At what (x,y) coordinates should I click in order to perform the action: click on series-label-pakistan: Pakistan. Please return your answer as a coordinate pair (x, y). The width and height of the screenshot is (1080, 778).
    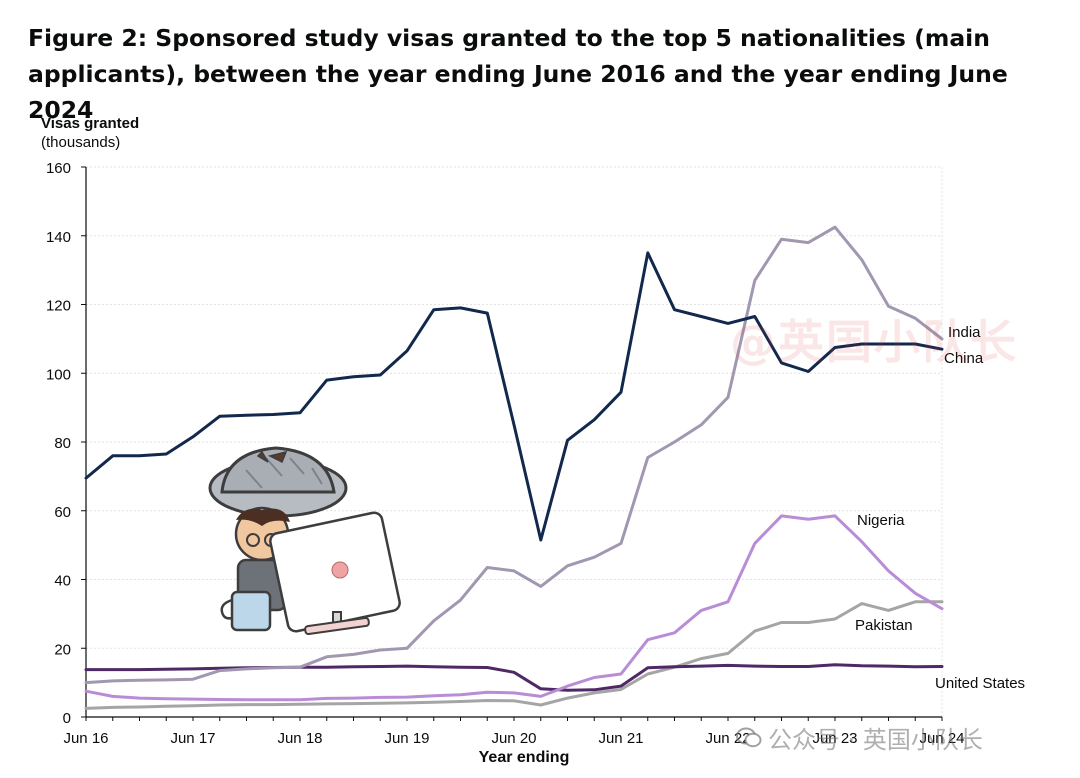
    Looking at the image, I should click on (884, 625).